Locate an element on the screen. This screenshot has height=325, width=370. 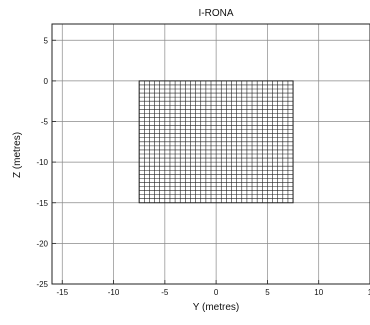
y-tick-label: -5 is located at coordinates (45, 122).